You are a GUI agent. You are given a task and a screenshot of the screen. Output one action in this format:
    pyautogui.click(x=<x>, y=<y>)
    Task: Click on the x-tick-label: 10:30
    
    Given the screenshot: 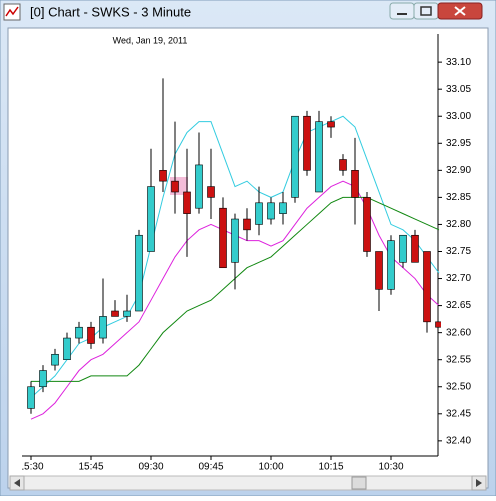 What is the action you would take?
    pyautogui.click(x=390, y=467)
    